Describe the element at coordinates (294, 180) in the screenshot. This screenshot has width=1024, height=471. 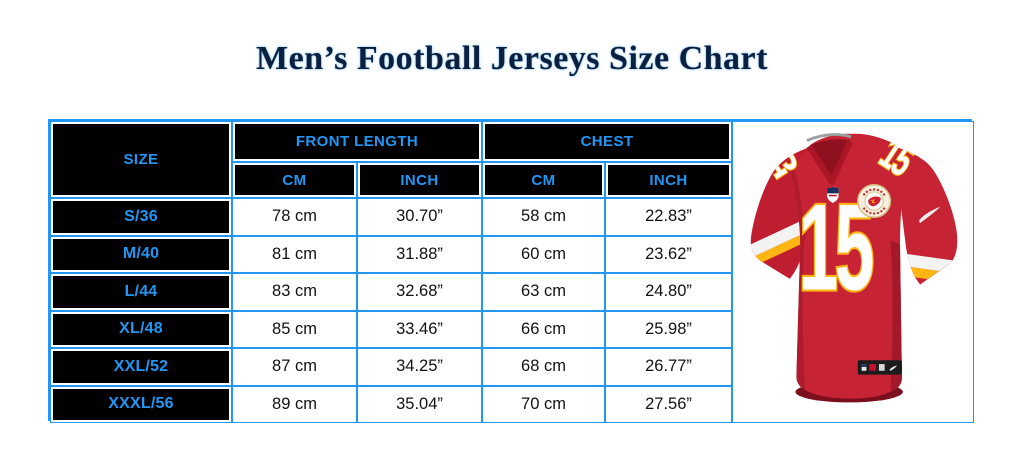
I see `subheader-front-cm: CM` at that location.